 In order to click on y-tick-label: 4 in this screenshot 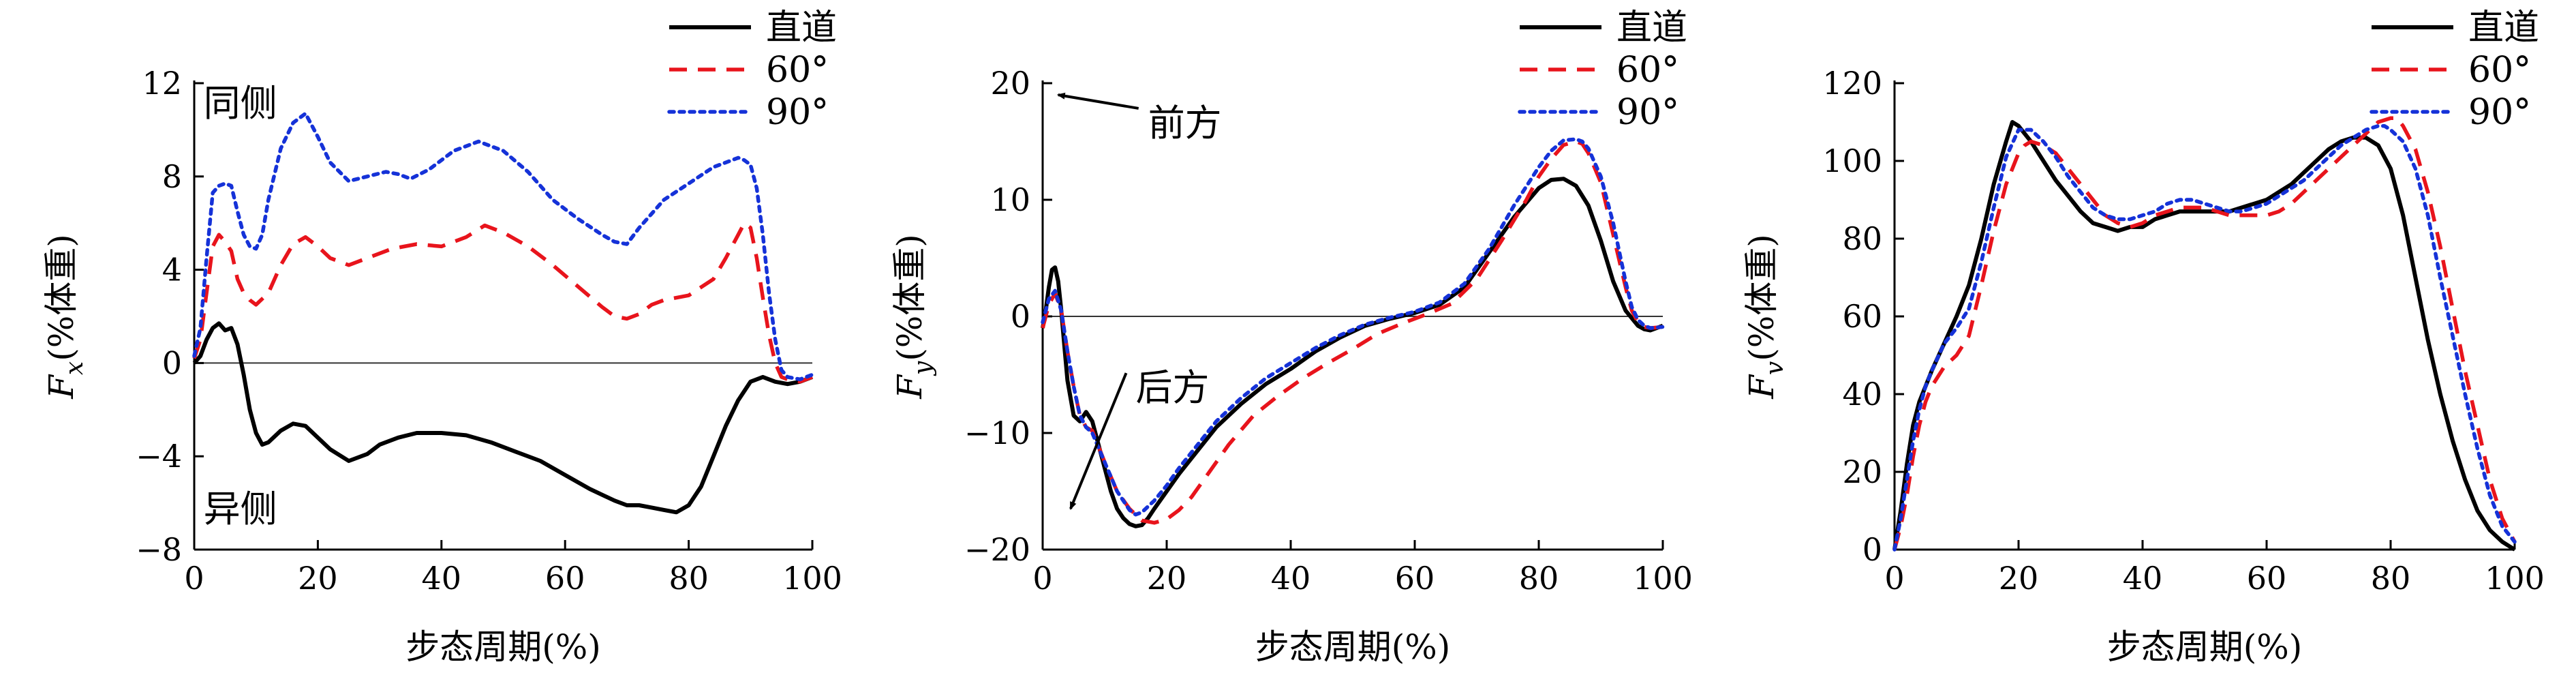, I will do `click(172, 270)`.